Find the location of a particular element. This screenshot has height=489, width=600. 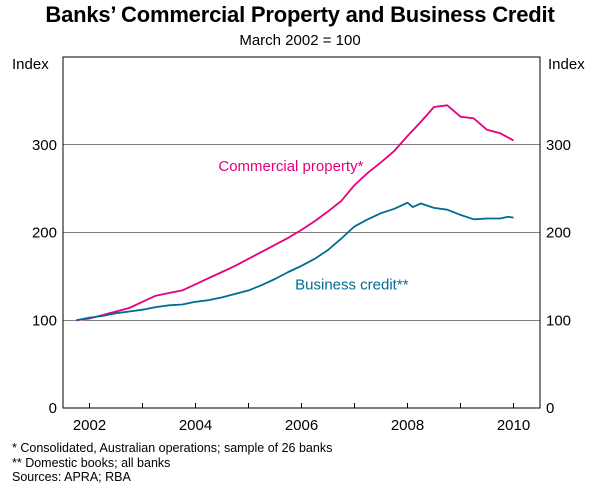

footnote-2: ** Domestic books; all banks is located at coordinates (91, 462).